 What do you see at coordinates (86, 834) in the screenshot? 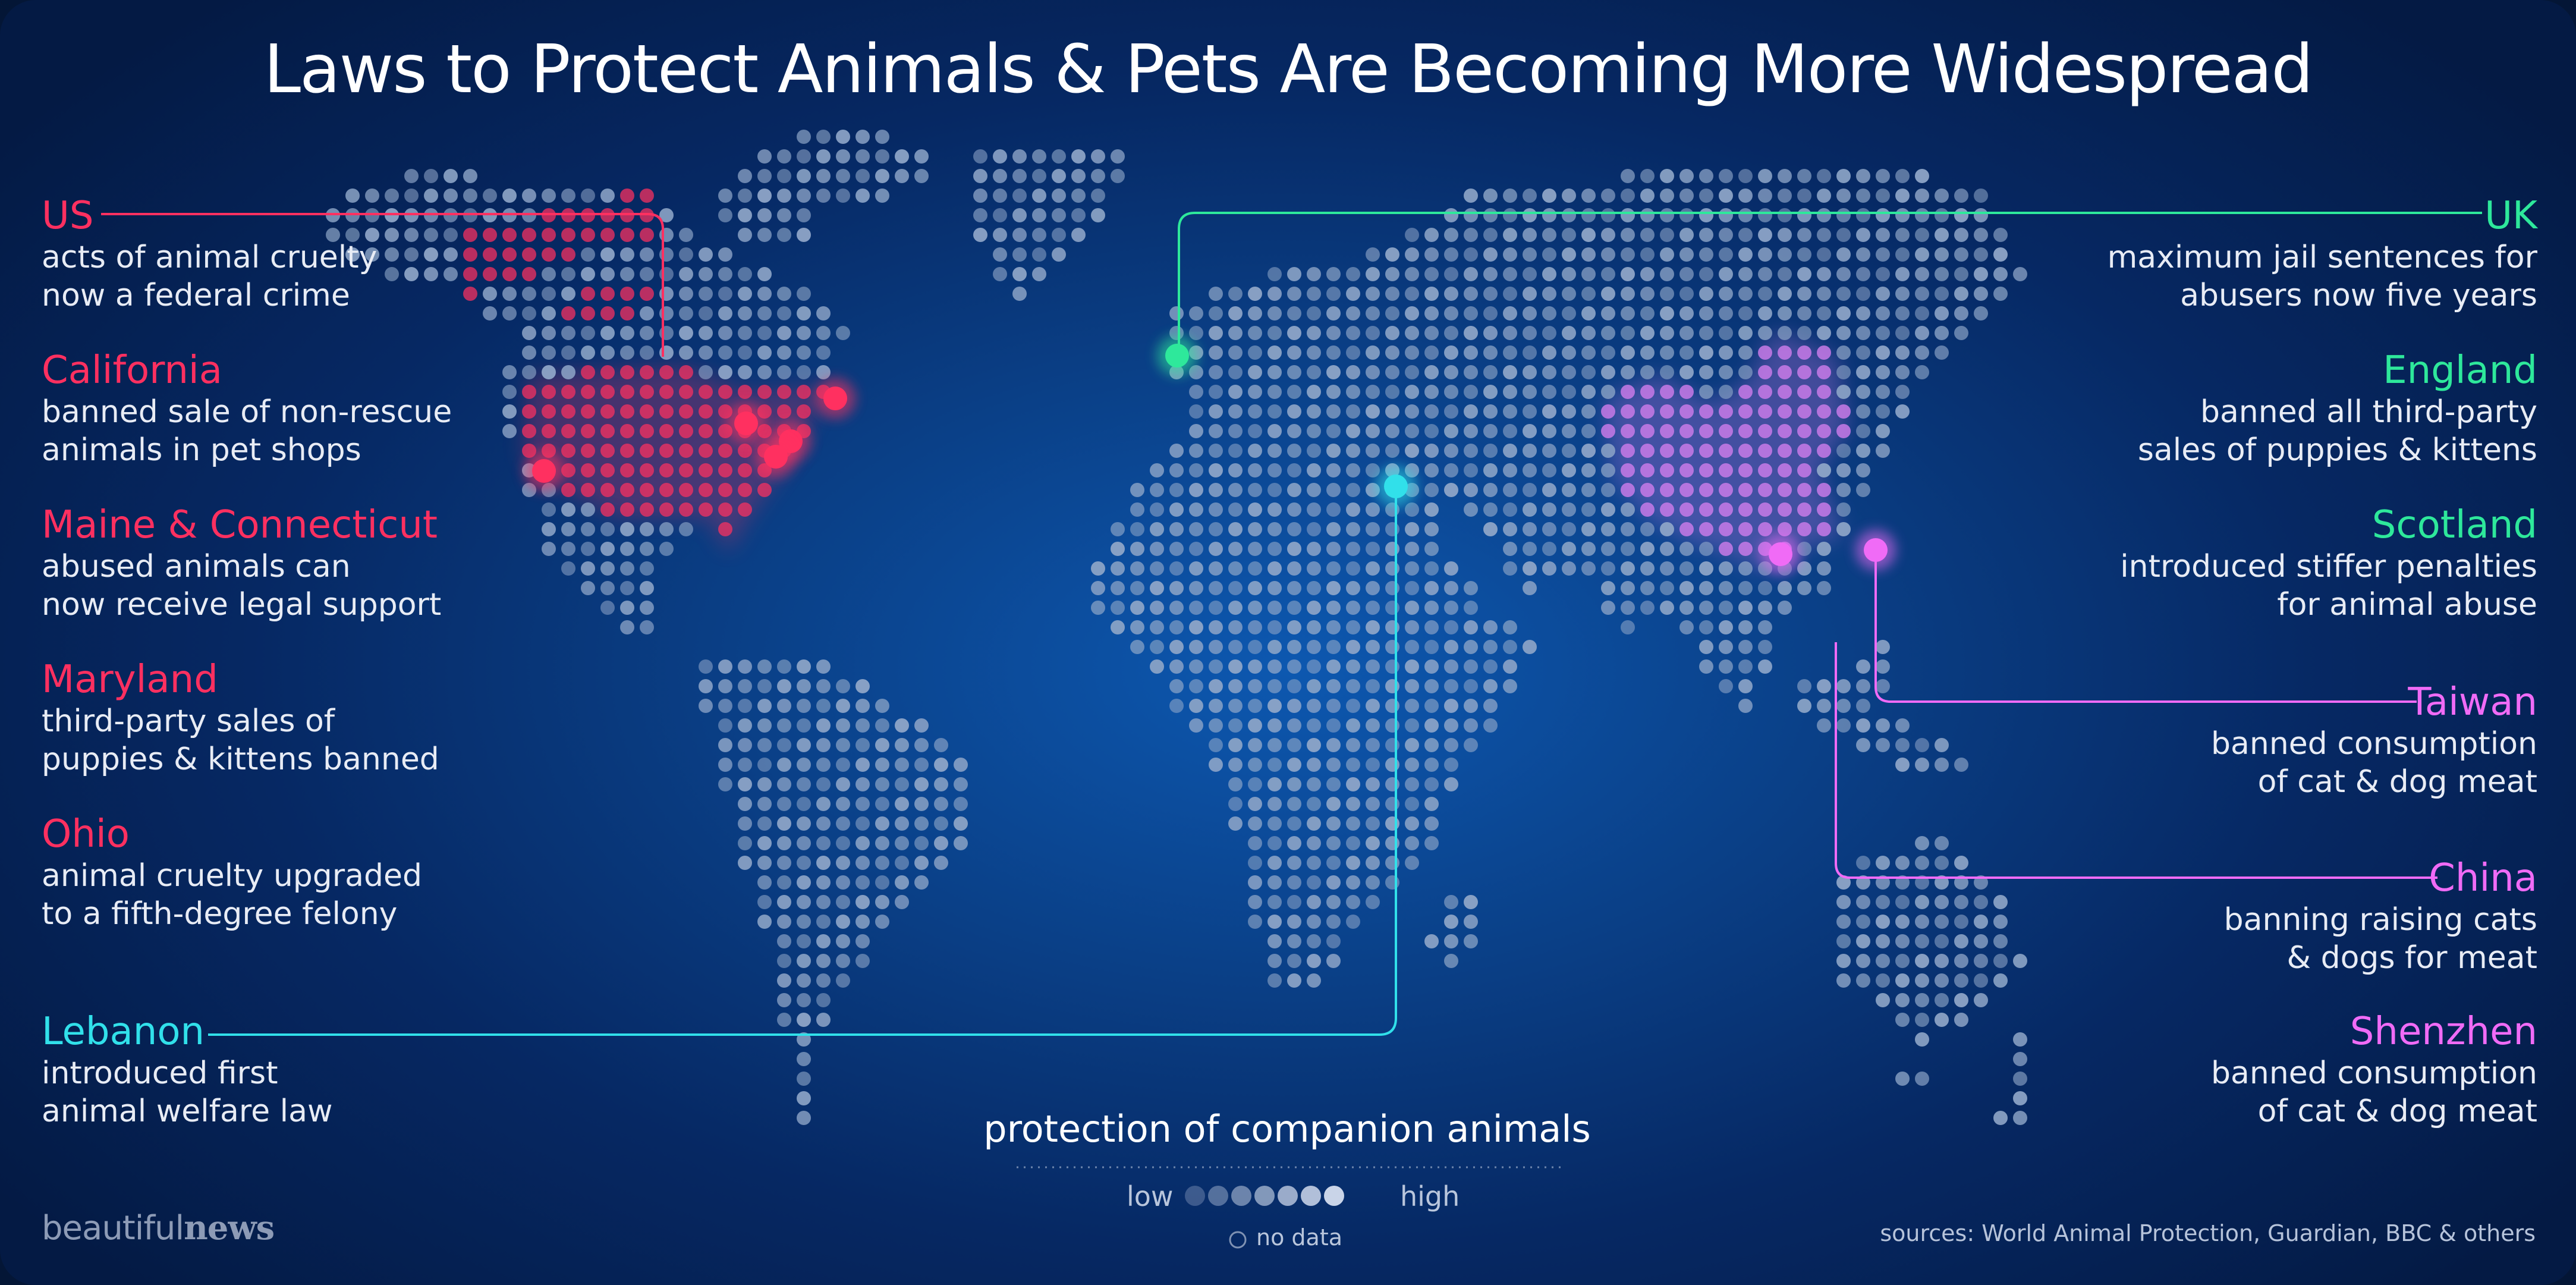
I see `label-name: Ohio` at bounding box center [86, 834].